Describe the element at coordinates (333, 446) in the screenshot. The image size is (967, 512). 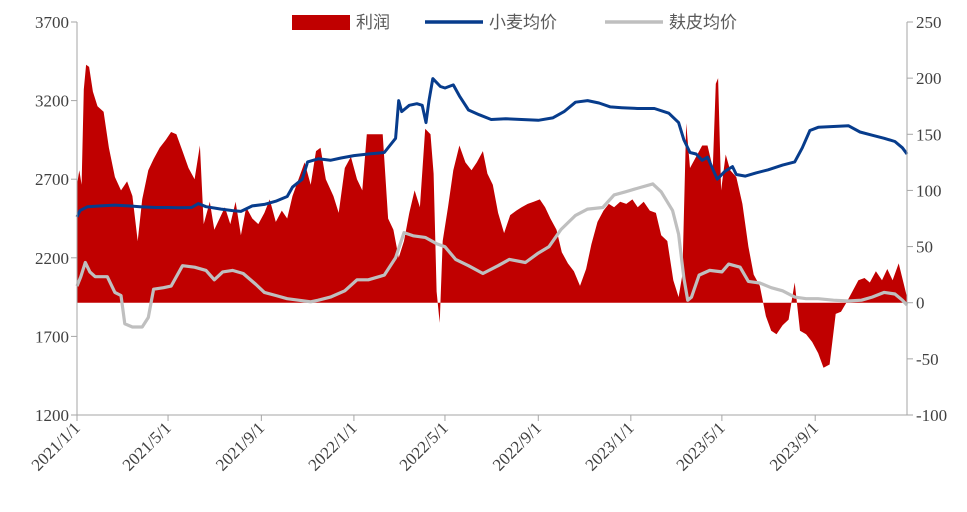
I see `x-tick-label: 2022/1/1` at that location.